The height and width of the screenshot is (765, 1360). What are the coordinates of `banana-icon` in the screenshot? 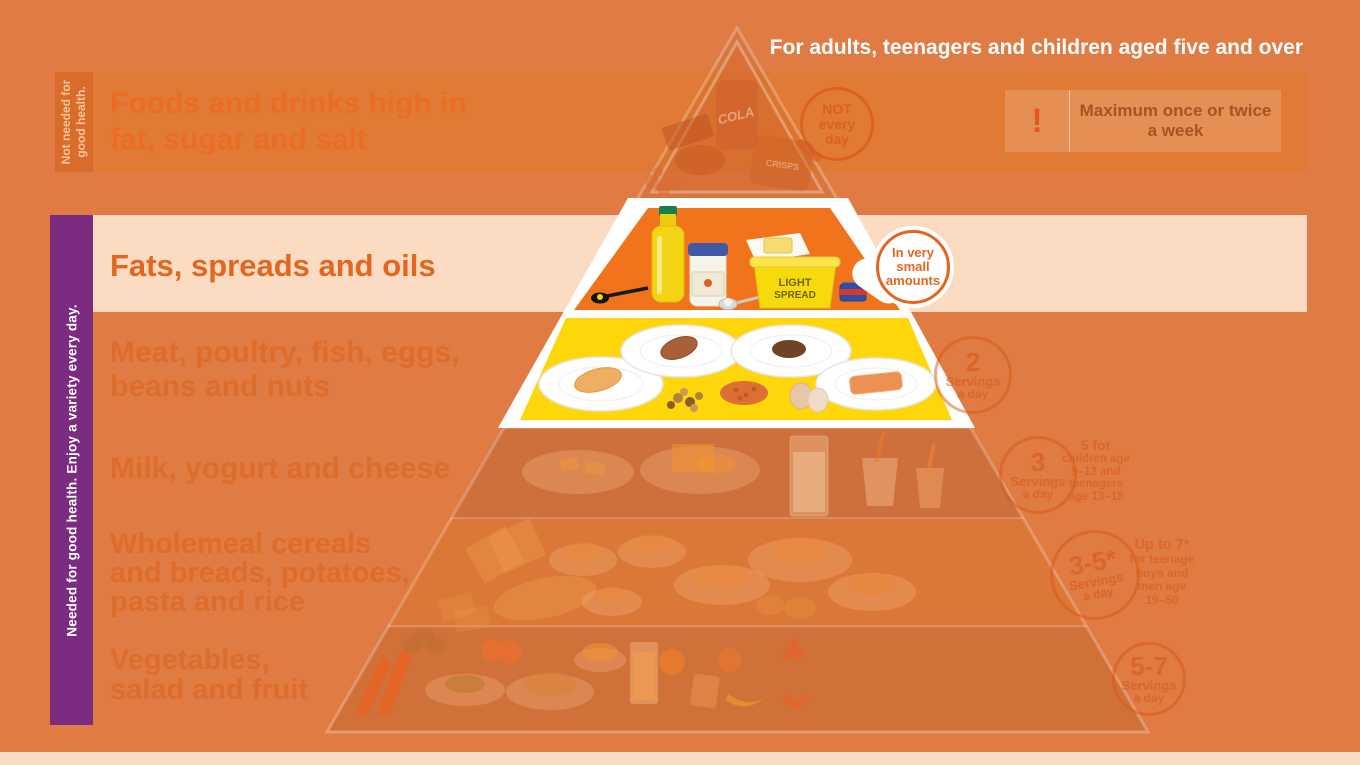 It's located at (745, 700).